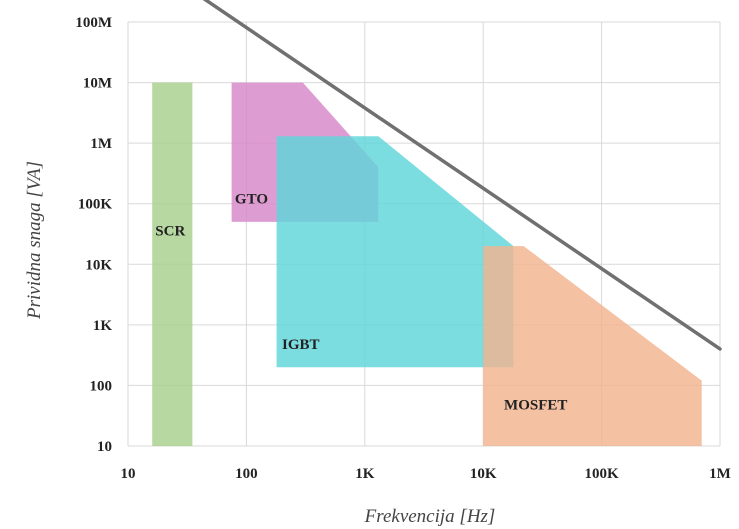 This screenshot has width=739, height=529. What do you see at coordinates (101, 386) in the screenshot?
I see `y-tick-label: 100` at bounding box center [101, 386].